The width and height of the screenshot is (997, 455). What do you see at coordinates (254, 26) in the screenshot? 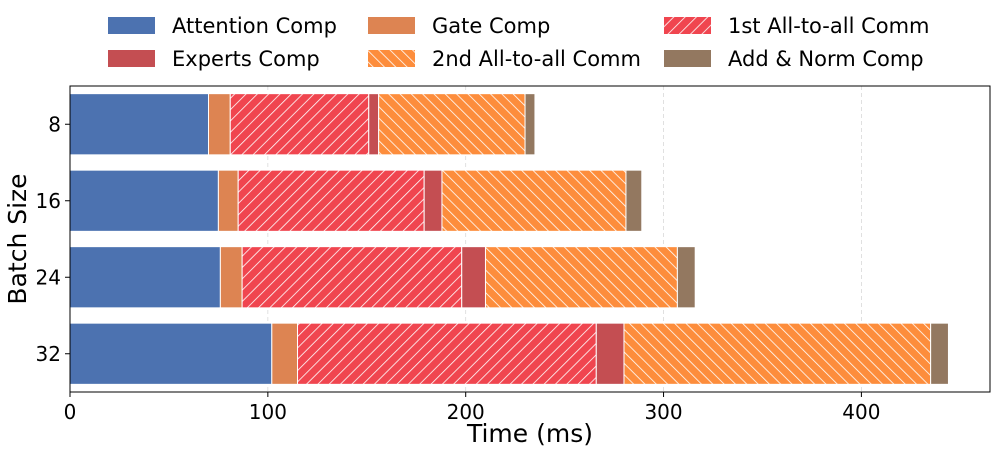
I see `legend-label: Attention Comp` at bounding box center [254, 26].